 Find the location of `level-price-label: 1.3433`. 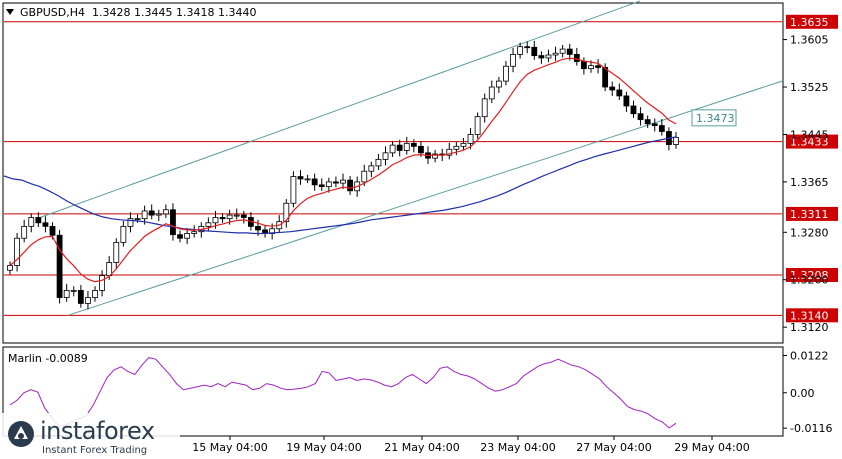

level-price-label: 1.3433 is located at coordinates (809, 142).